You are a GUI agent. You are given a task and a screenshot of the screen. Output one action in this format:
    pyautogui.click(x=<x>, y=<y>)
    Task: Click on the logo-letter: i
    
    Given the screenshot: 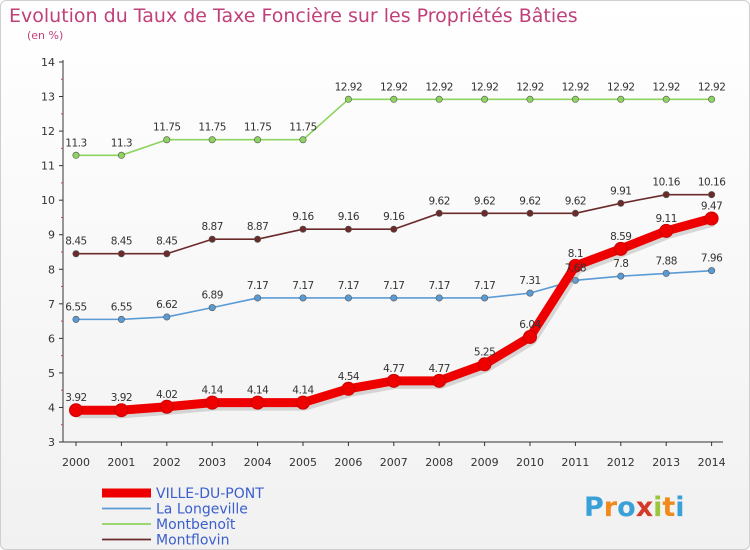 What is the action you would take?
    pyautogui.click(x=658, y=507)
    